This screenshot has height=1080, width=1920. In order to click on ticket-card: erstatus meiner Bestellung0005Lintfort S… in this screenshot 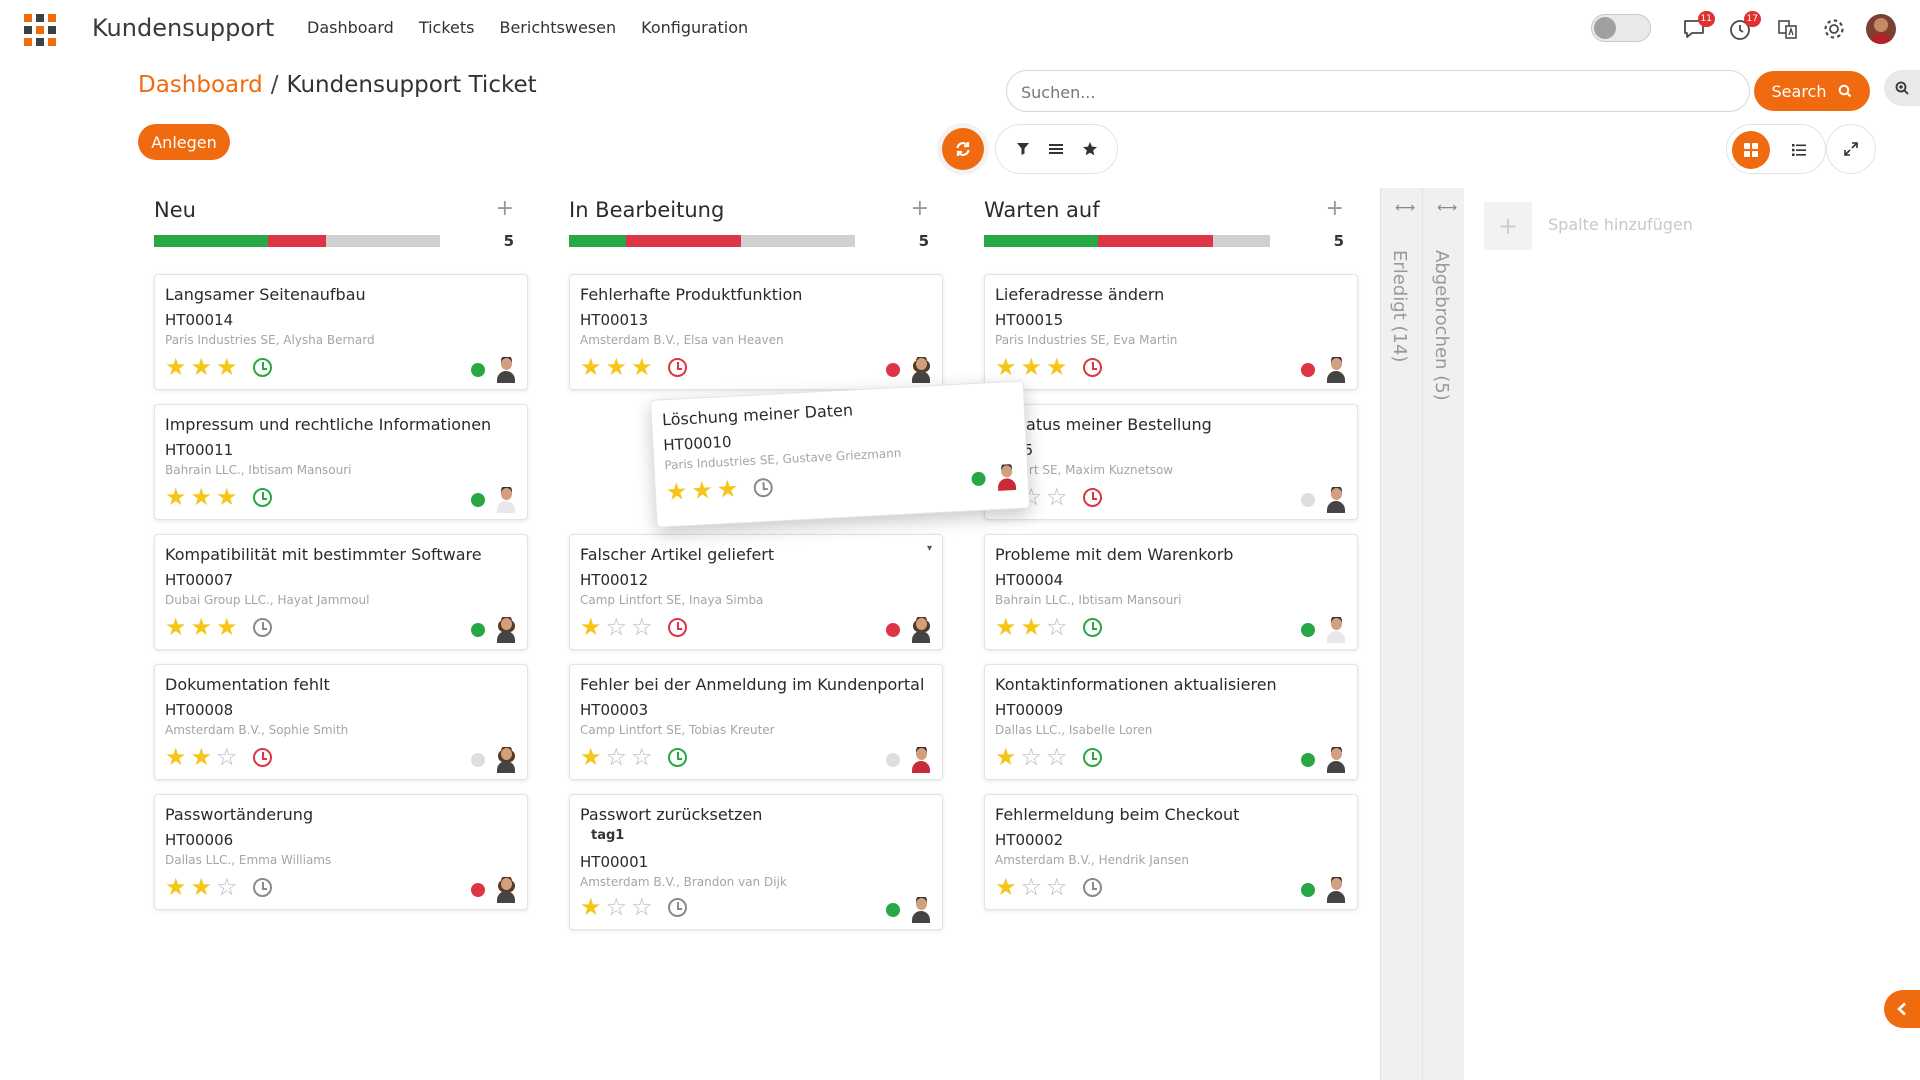, I will do `click(1171, 462)`.